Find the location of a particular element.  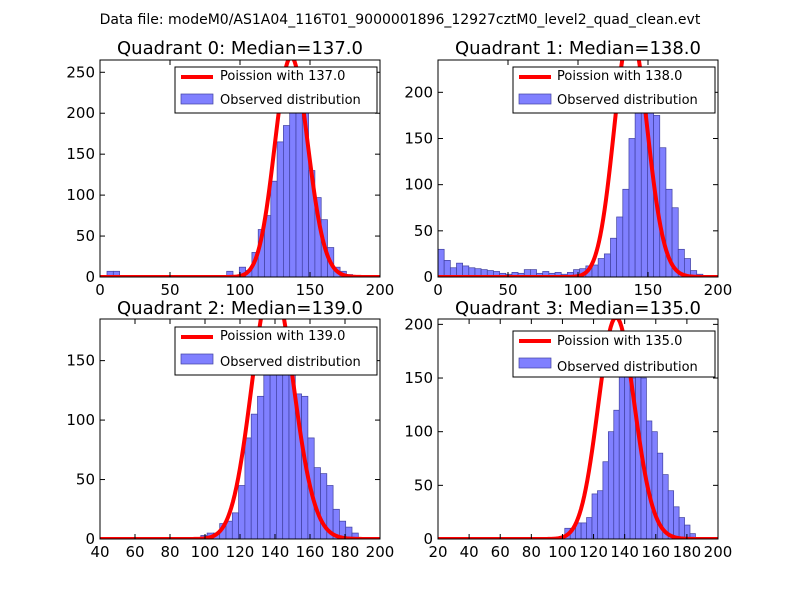

x-tick-label: 0 is located at coordinates (100, 290).